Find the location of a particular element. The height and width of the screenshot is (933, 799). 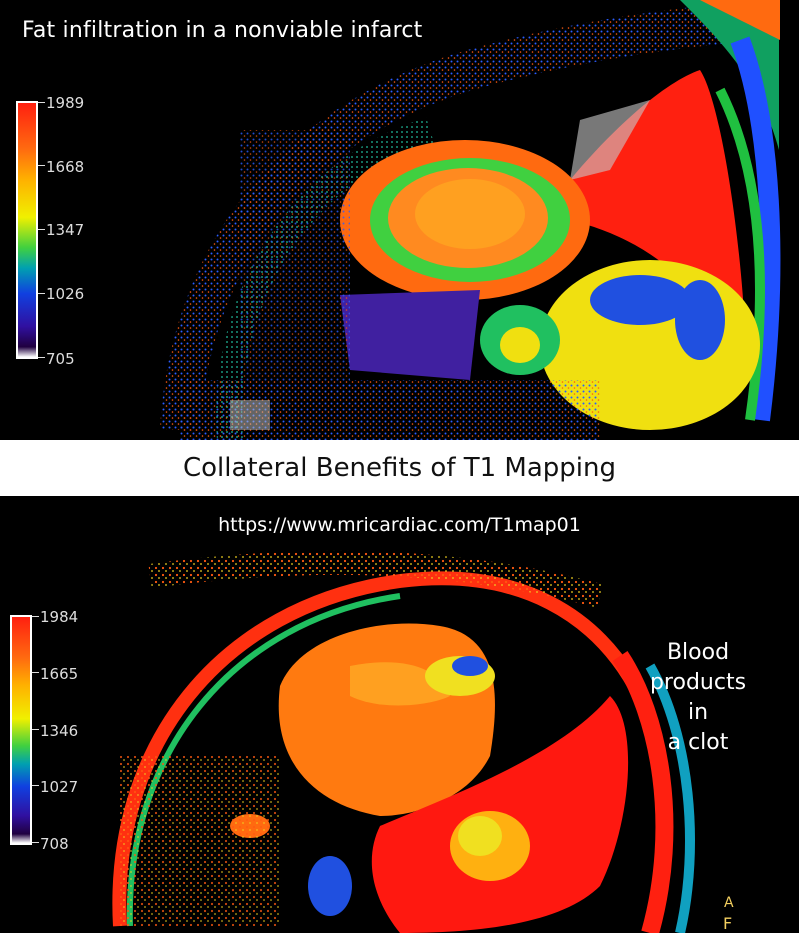

bottom-image-caption: Blood products in a clot is located at coordinates (698, 698).